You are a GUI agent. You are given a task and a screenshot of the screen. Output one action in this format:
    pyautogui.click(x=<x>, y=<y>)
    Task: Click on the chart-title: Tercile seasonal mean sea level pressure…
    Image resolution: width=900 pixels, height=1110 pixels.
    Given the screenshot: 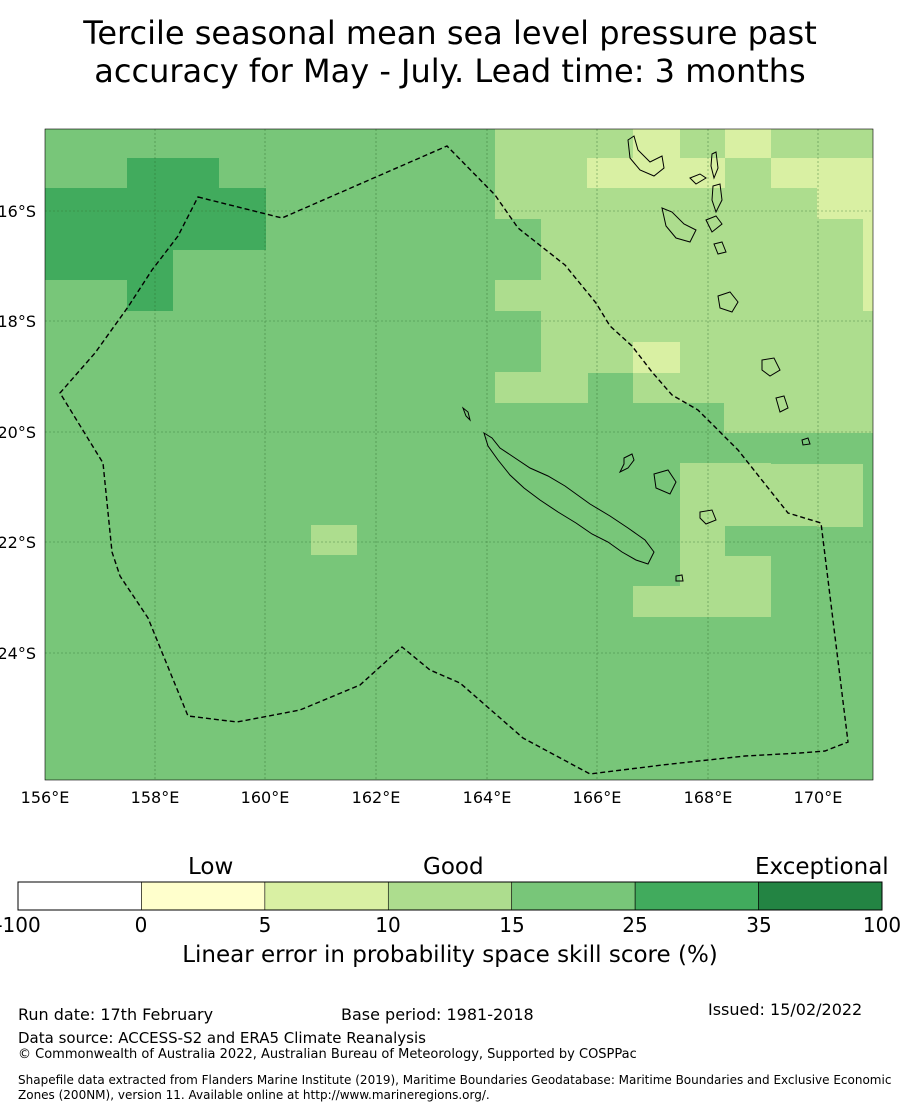 What is the action you would take?
    pyautogui.click(x=450, y=52)
    